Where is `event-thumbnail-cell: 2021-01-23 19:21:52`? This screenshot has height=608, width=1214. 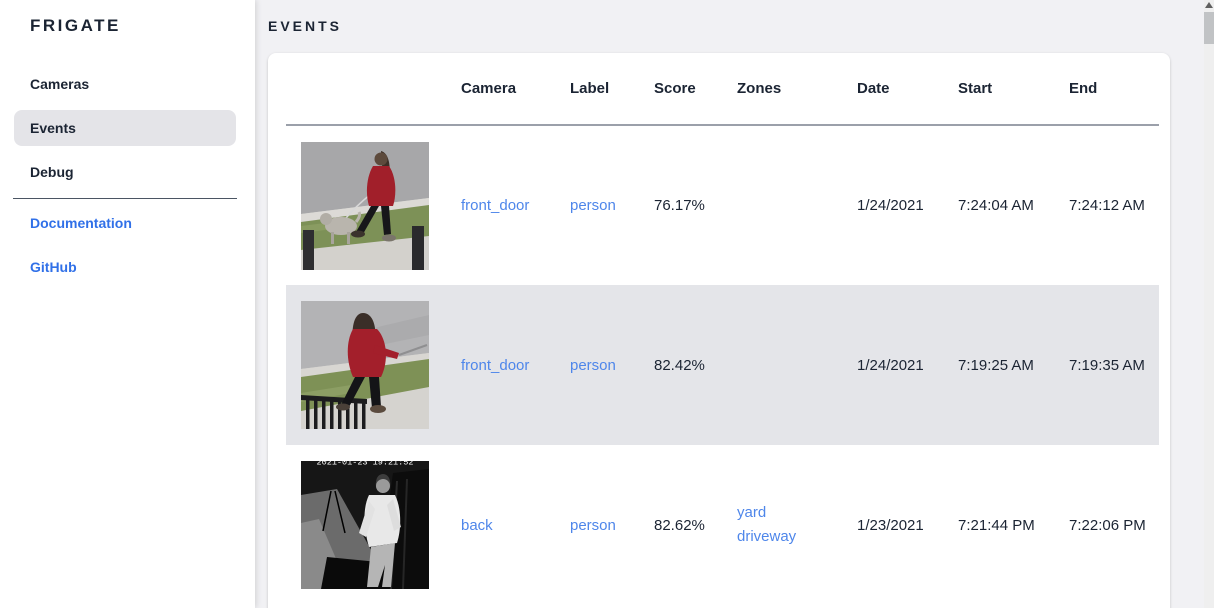
event-thumbnail-cell: 2021-01-23 19:21:52 is located at coordinates (365, 525).